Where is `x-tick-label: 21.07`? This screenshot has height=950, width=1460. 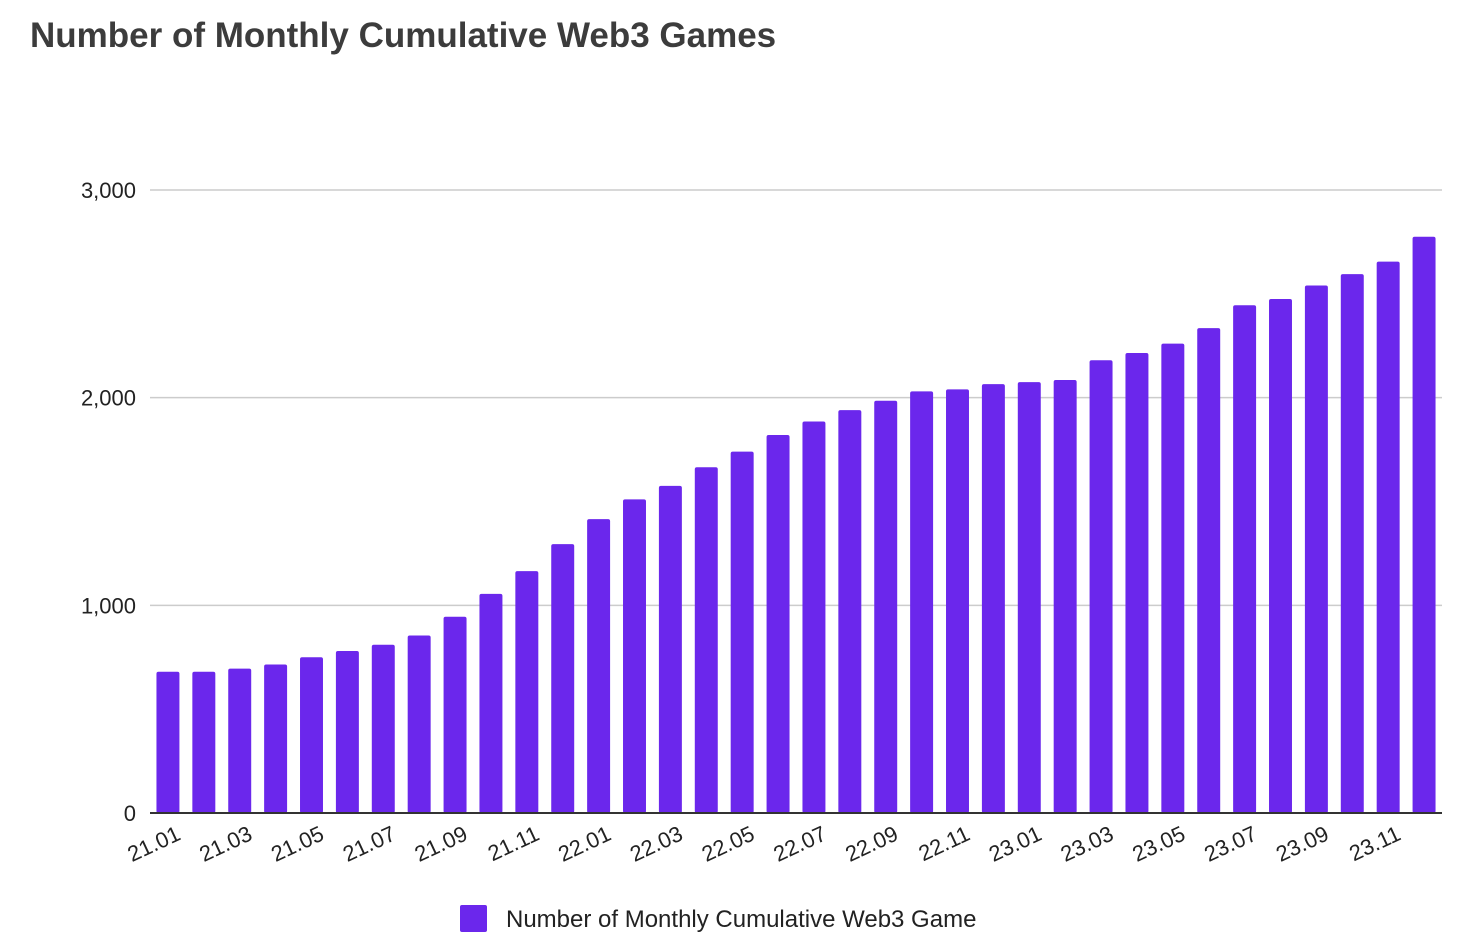
x-tick-label: 21.07 is located at coordinates (369, 844).